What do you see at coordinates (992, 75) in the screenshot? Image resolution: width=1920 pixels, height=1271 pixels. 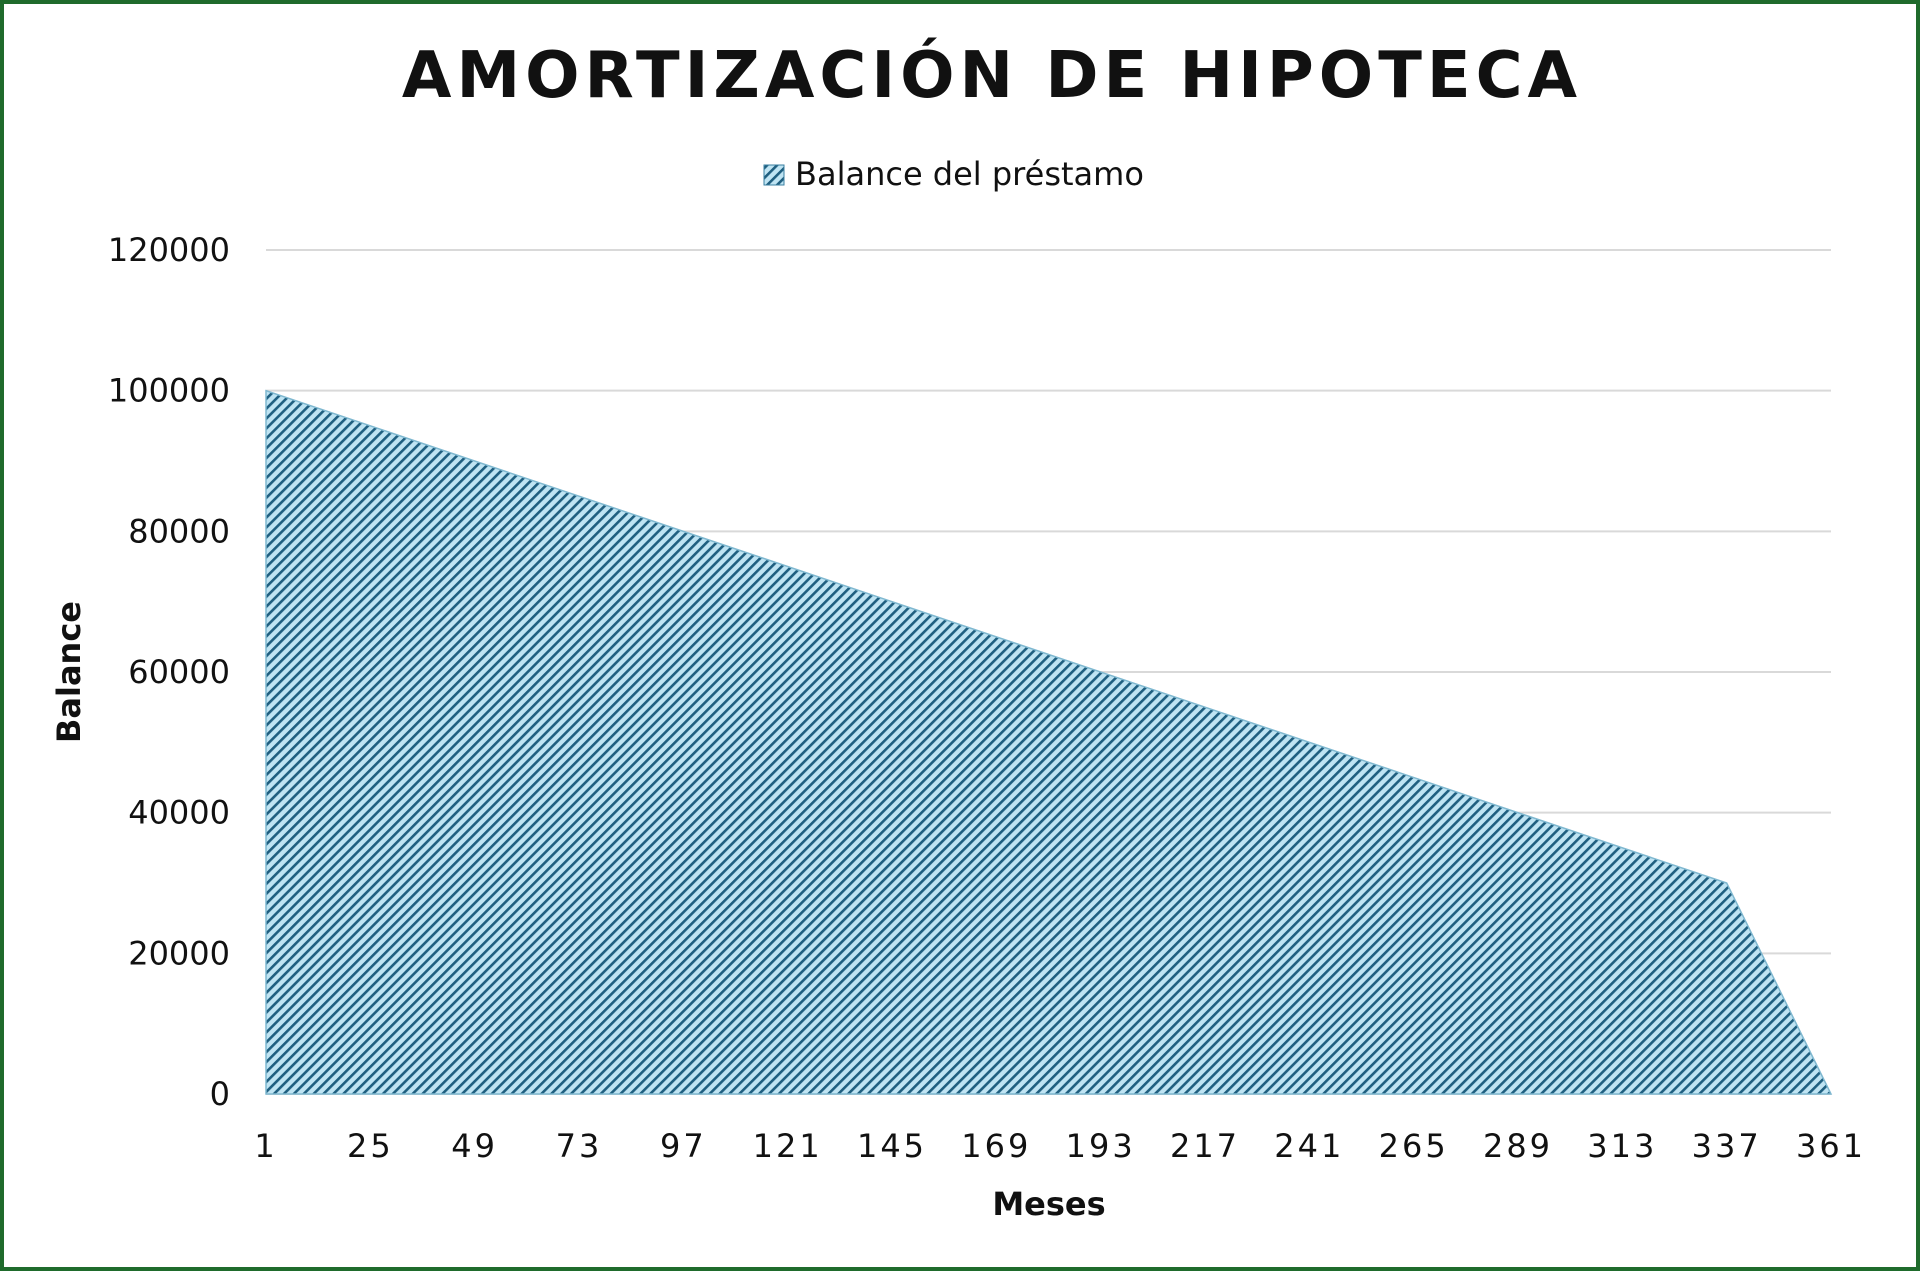 I see `chart-title: AMORTIZACIÓN DE HIPOTECA` at bounding box center [992, 75].